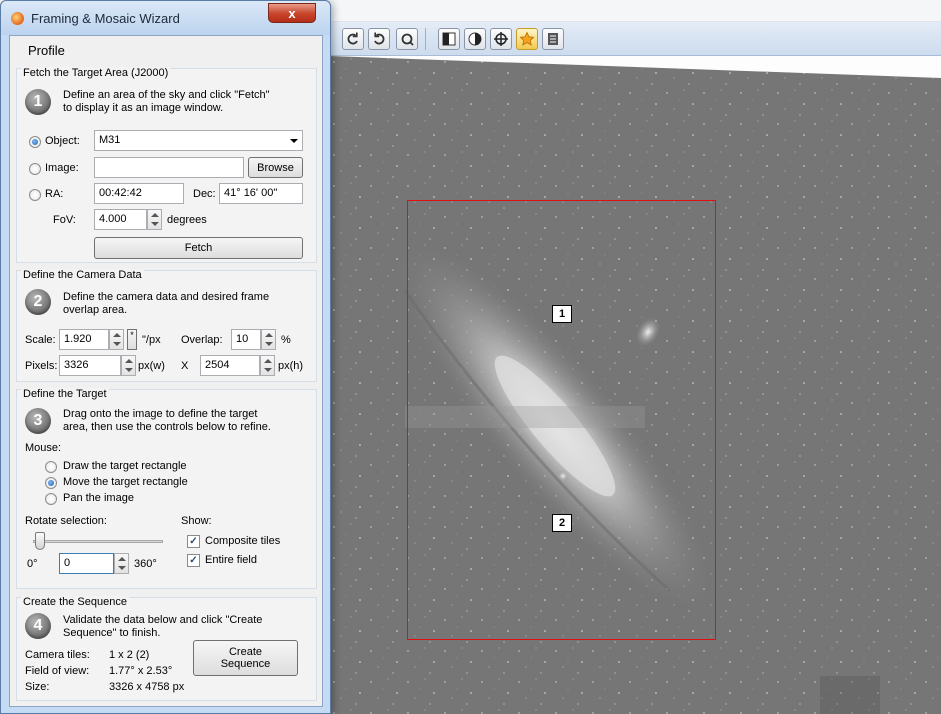 This screenshot has width=941, height=714. Describe the element at coordinates (132, 339) in the screenshot. I see `scale-options-button: *` at that location.